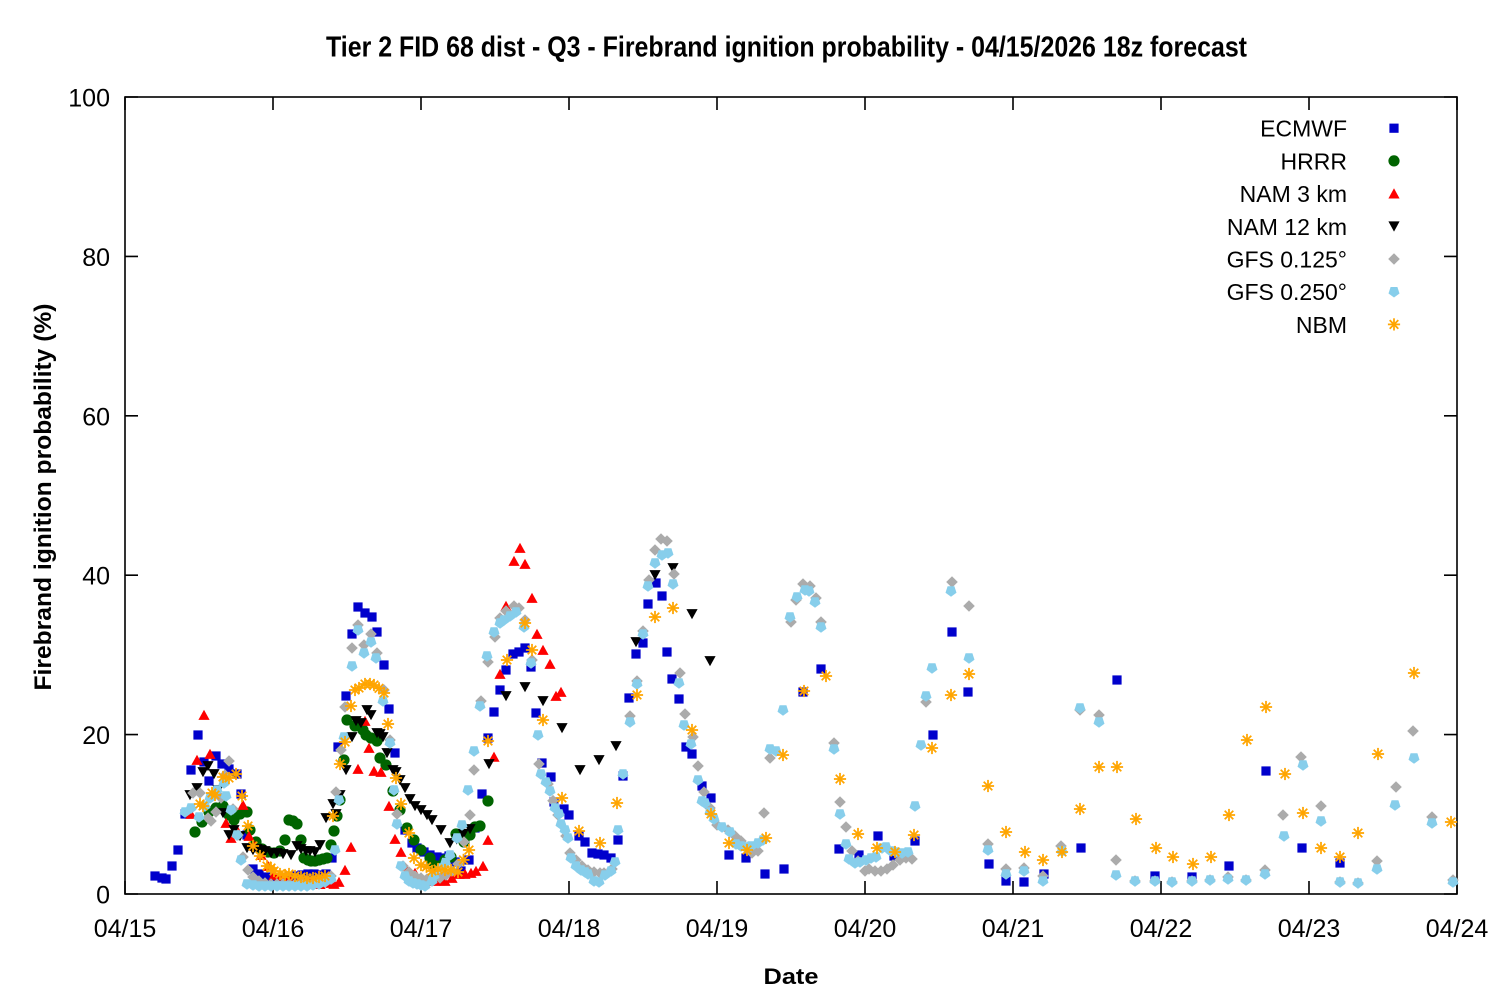 The height and width of the screenshot is (1000, 1500). I want to click on svg-text: 20, so click(96, 736).